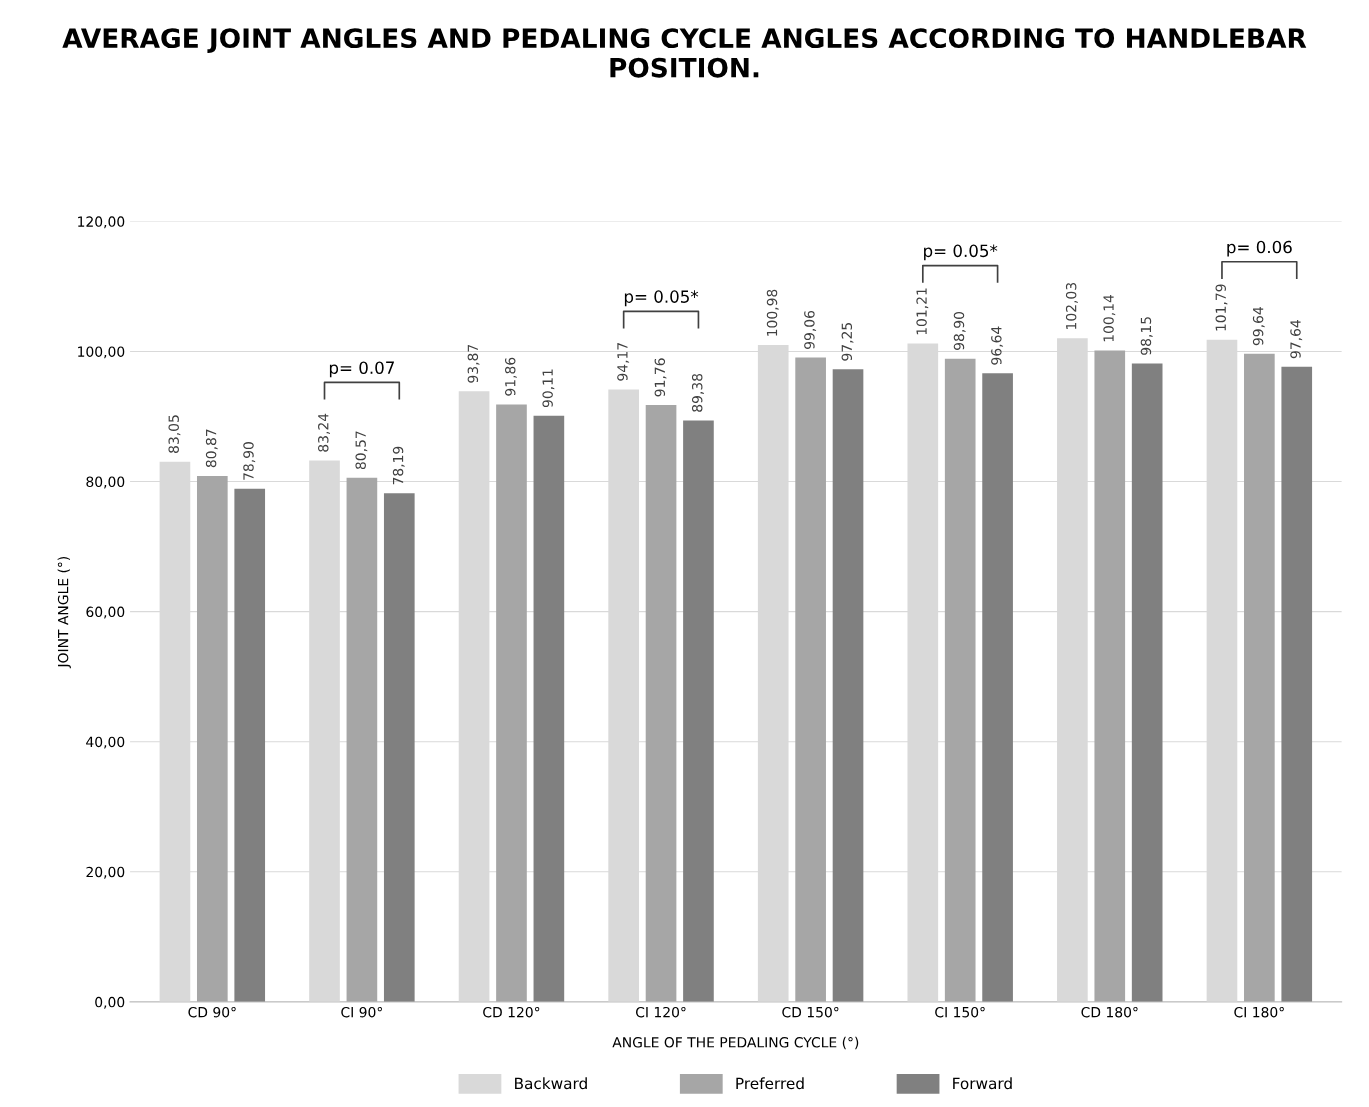 This screenshot has height=1107, width=1369. What do you see at coordinates (64, 612) in the screenshot?
I see `y-axis-title: JOINT ANGLE (°)` at bounding box center [64, 612].